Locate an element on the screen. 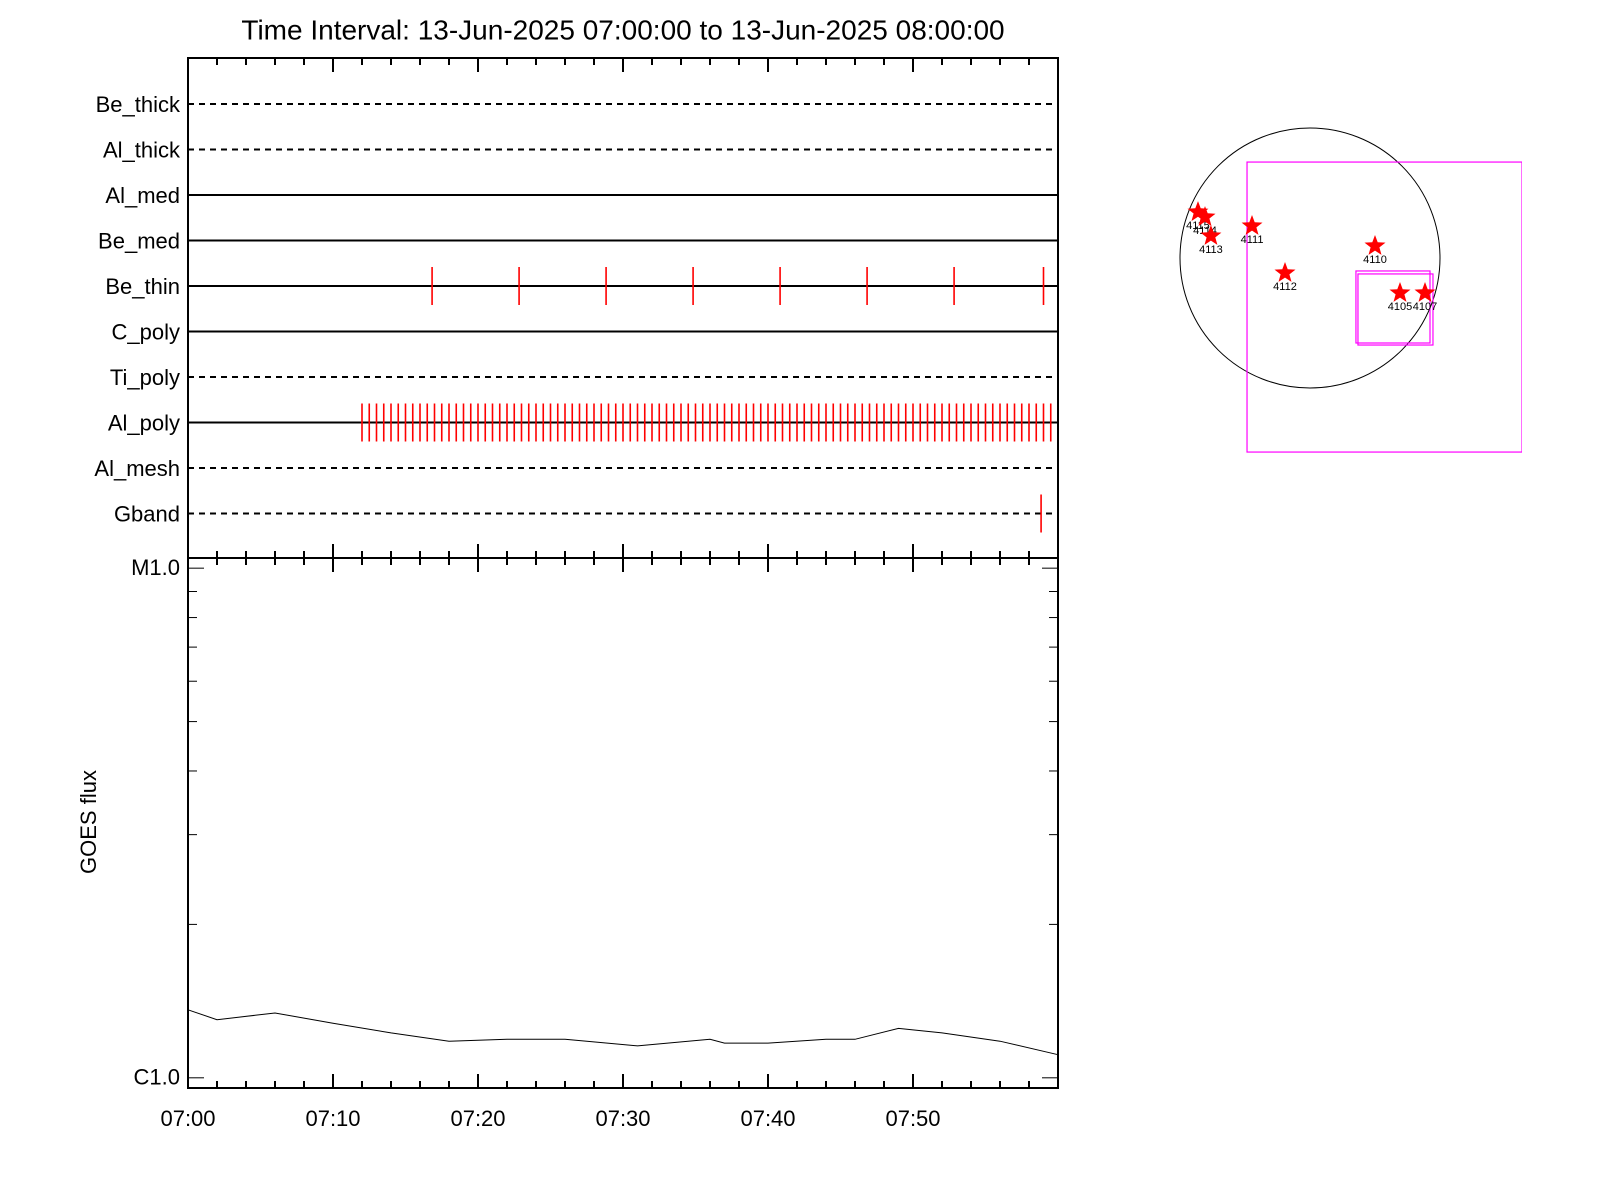  row-label: Al_med is located at coordinates (142, 195).